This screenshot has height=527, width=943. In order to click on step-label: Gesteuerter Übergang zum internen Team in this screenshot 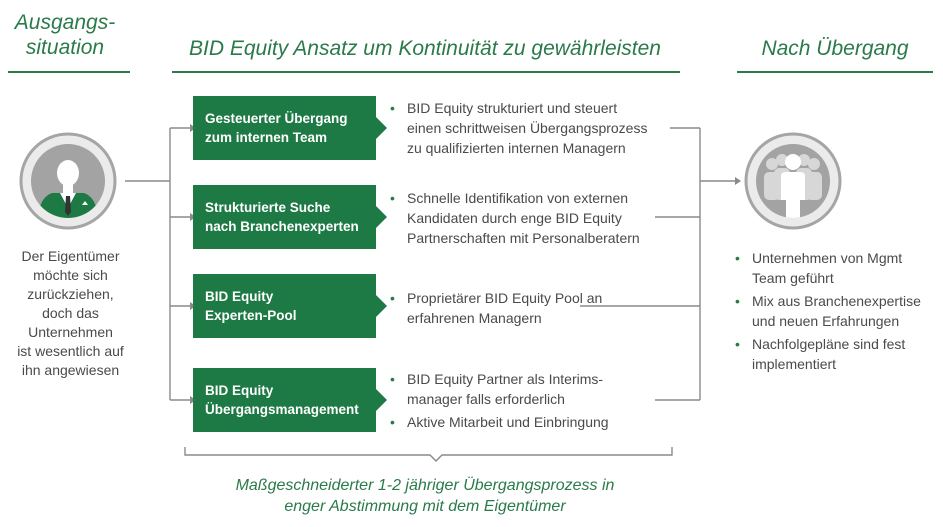, I will do `click(276, 128)`.